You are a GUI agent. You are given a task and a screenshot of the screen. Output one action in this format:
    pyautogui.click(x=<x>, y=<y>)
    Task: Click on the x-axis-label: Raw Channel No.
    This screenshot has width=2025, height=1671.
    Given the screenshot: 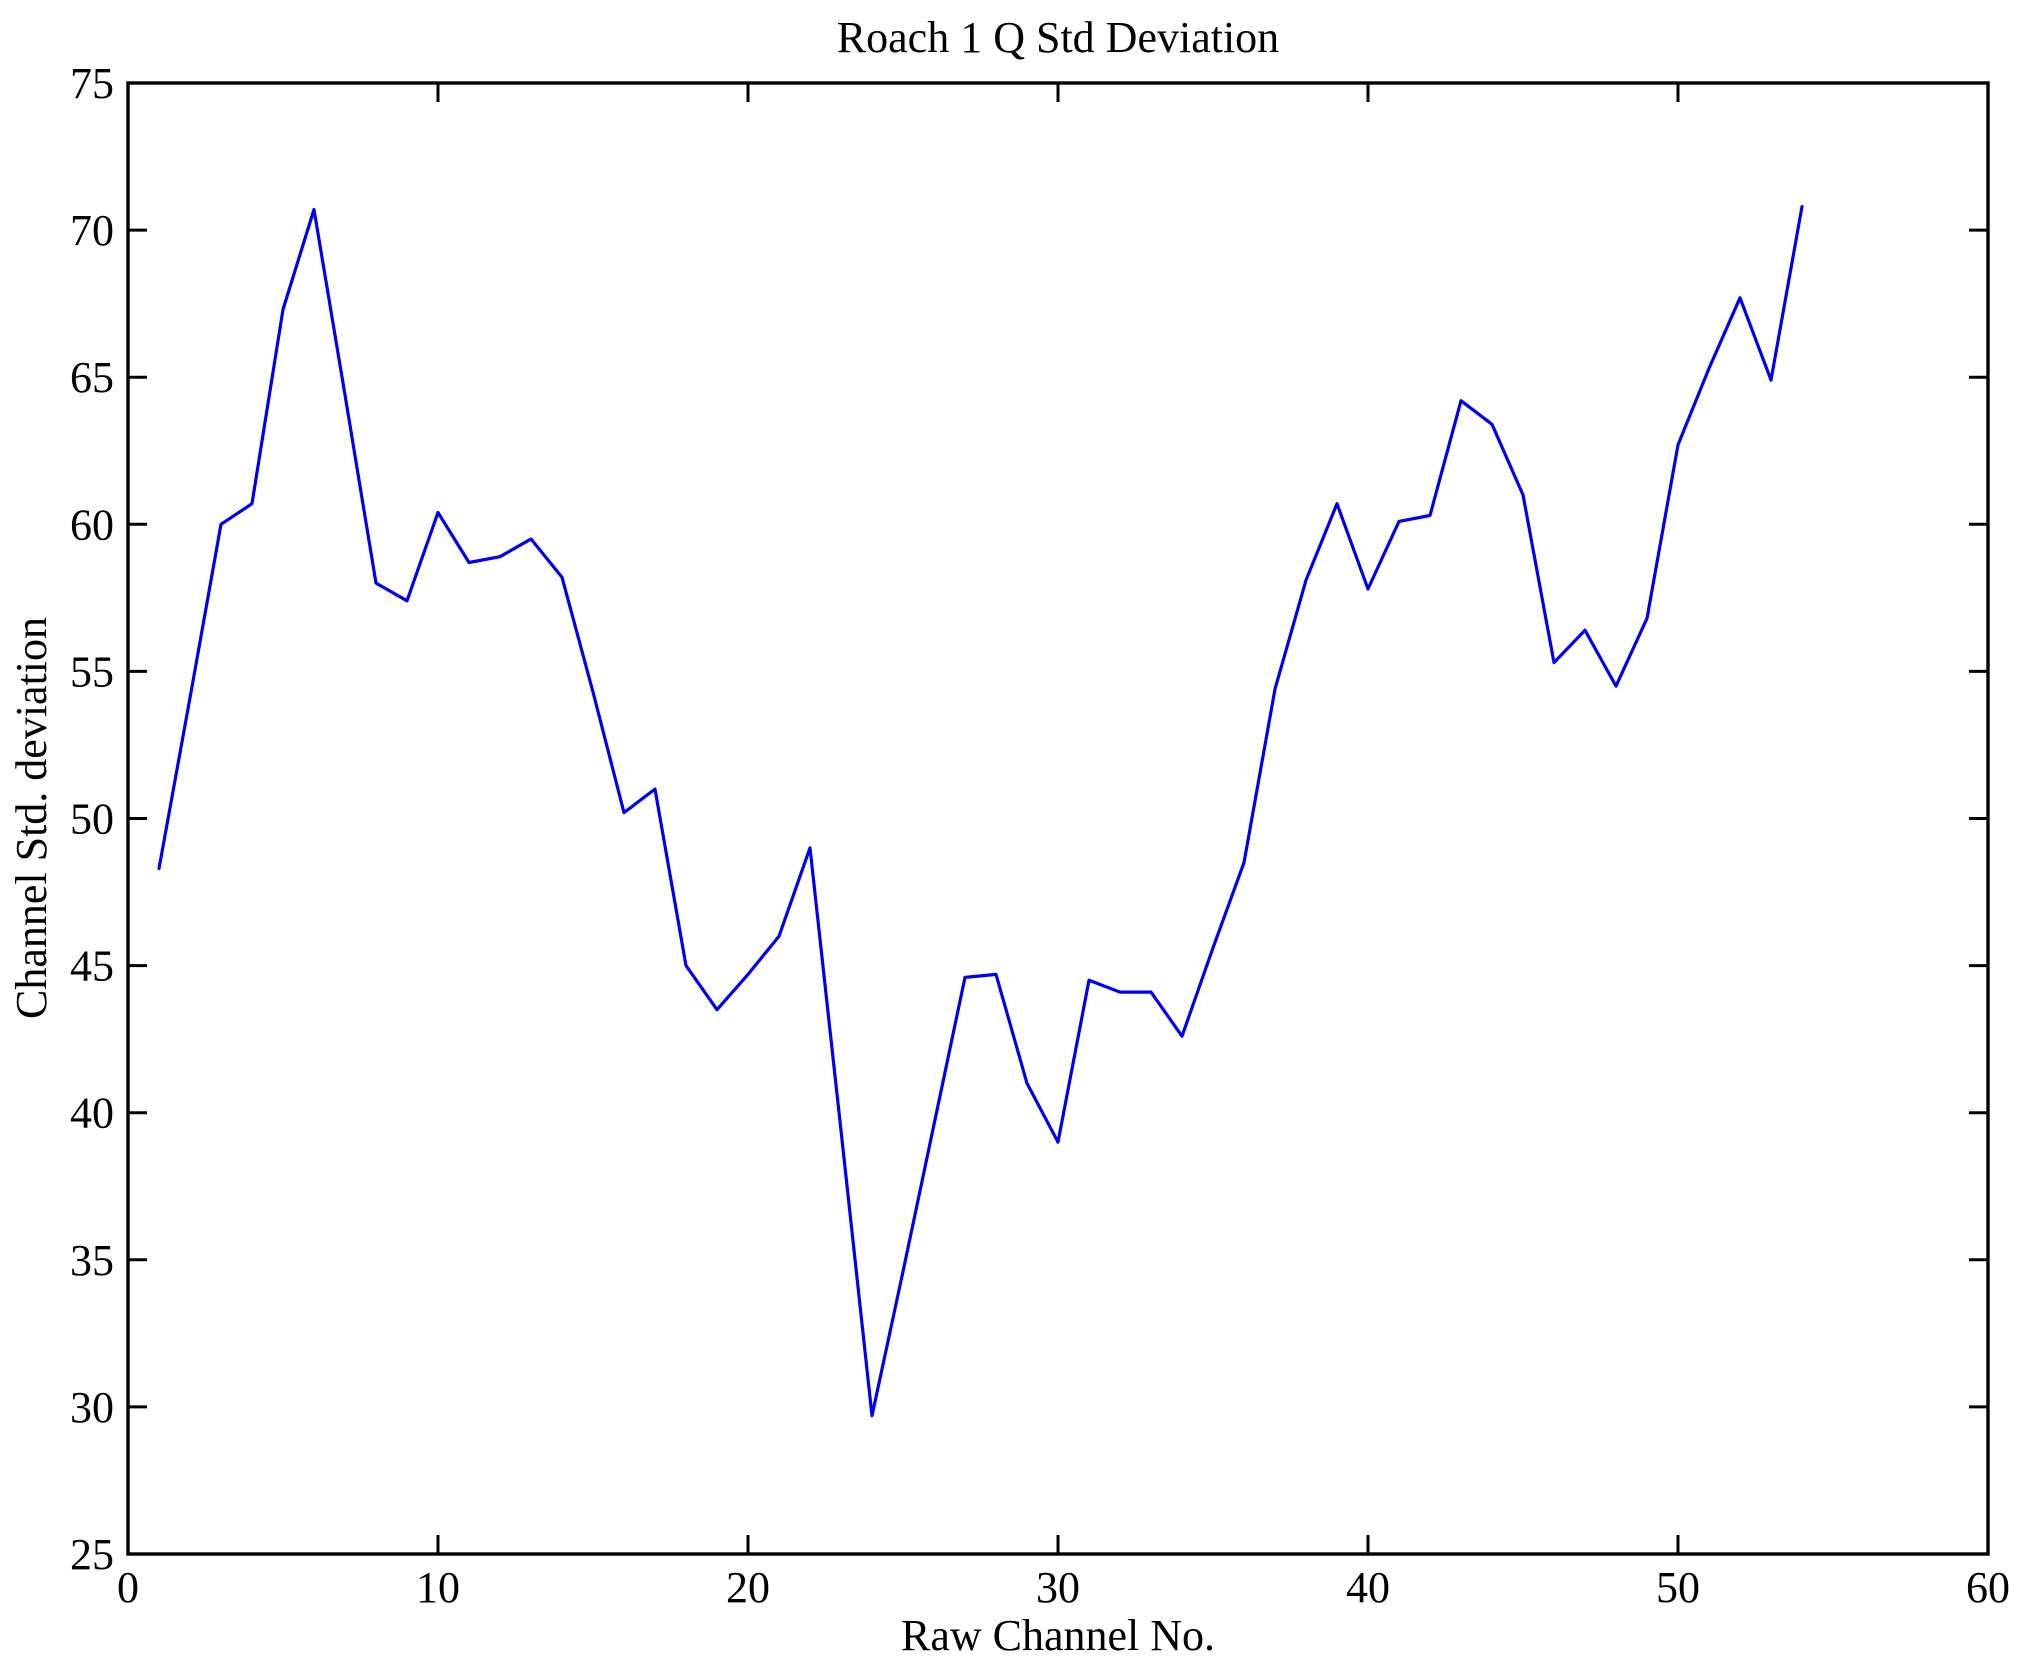 What is the action you would take?
    pyautogui.click(x=1058, y=1635)
    